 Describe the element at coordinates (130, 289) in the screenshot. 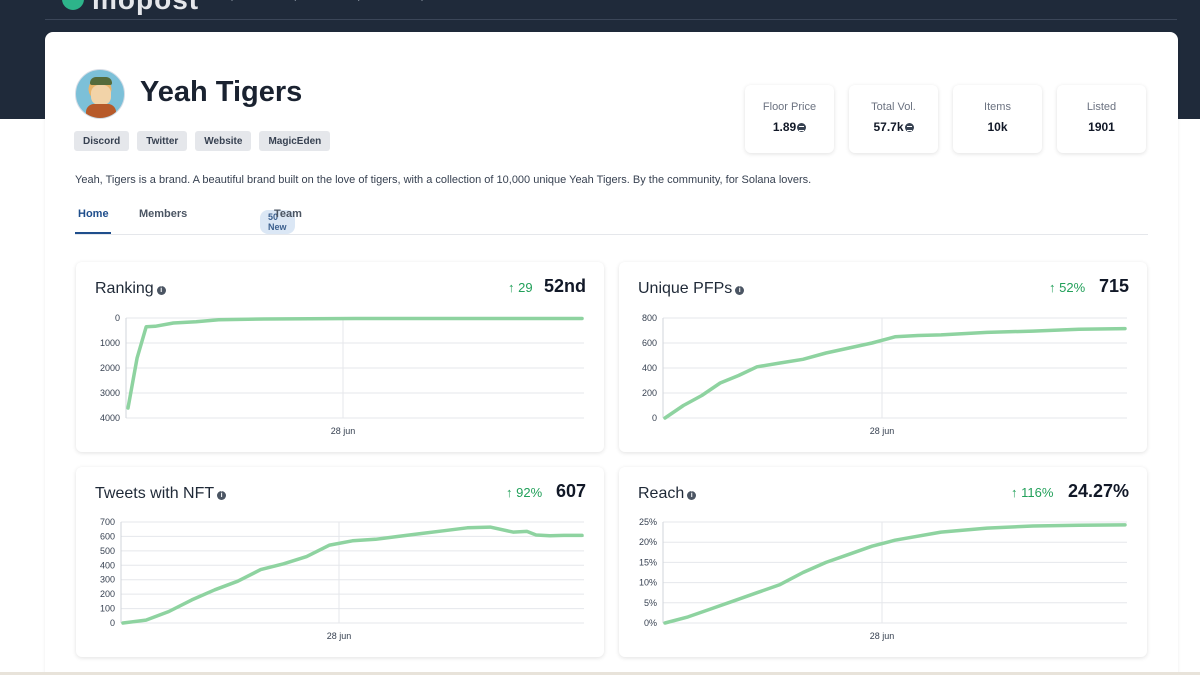

I see `chart-title: Ranking i` at that location.